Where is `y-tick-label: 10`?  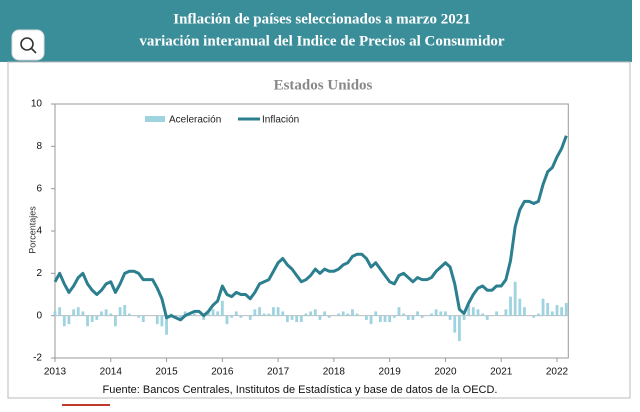 y-tick-label: 10 is located at coordinates (37, 104).